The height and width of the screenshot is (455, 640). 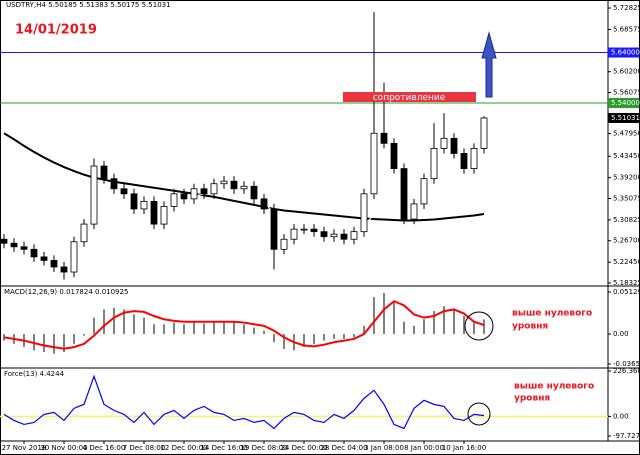 I want to click on x-tick-label: 28 Dec 04:00, so click(x=343, y=448).